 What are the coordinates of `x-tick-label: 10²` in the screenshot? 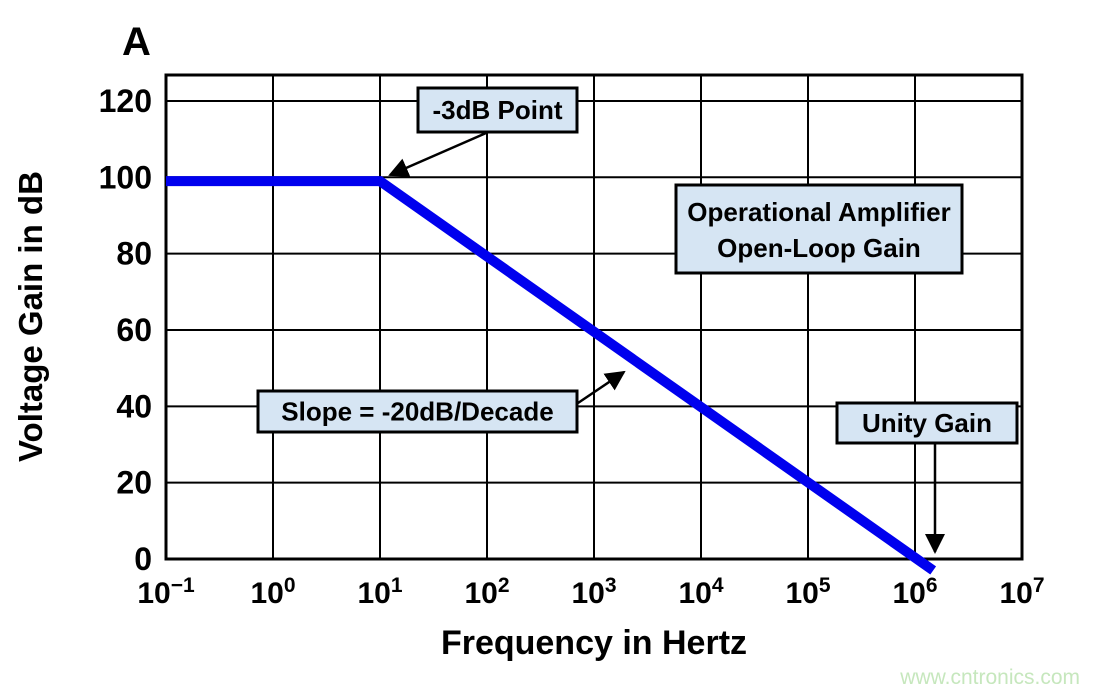 It's located at (486, 592).